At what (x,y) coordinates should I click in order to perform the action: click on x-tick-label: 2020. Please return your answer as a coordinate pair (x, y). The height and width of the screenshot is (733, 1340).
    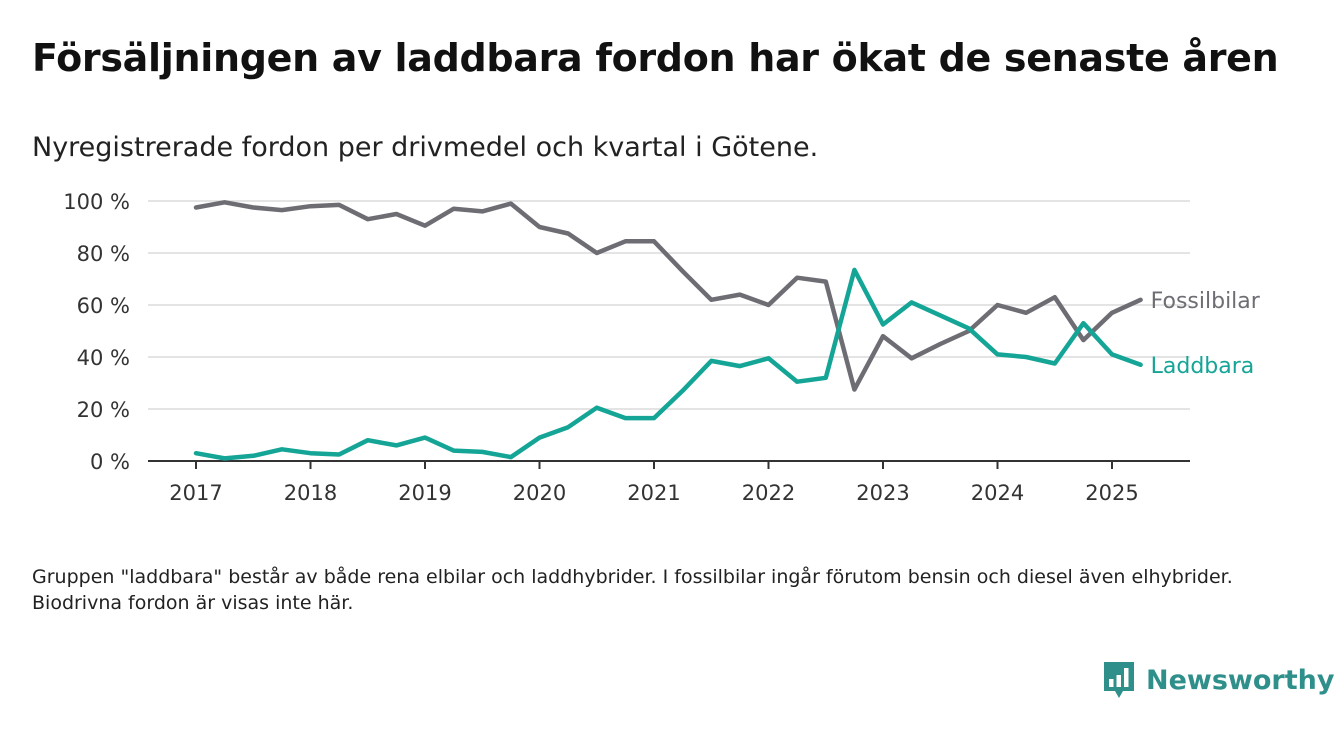
    Looking at the image, I should click on (539, 493).